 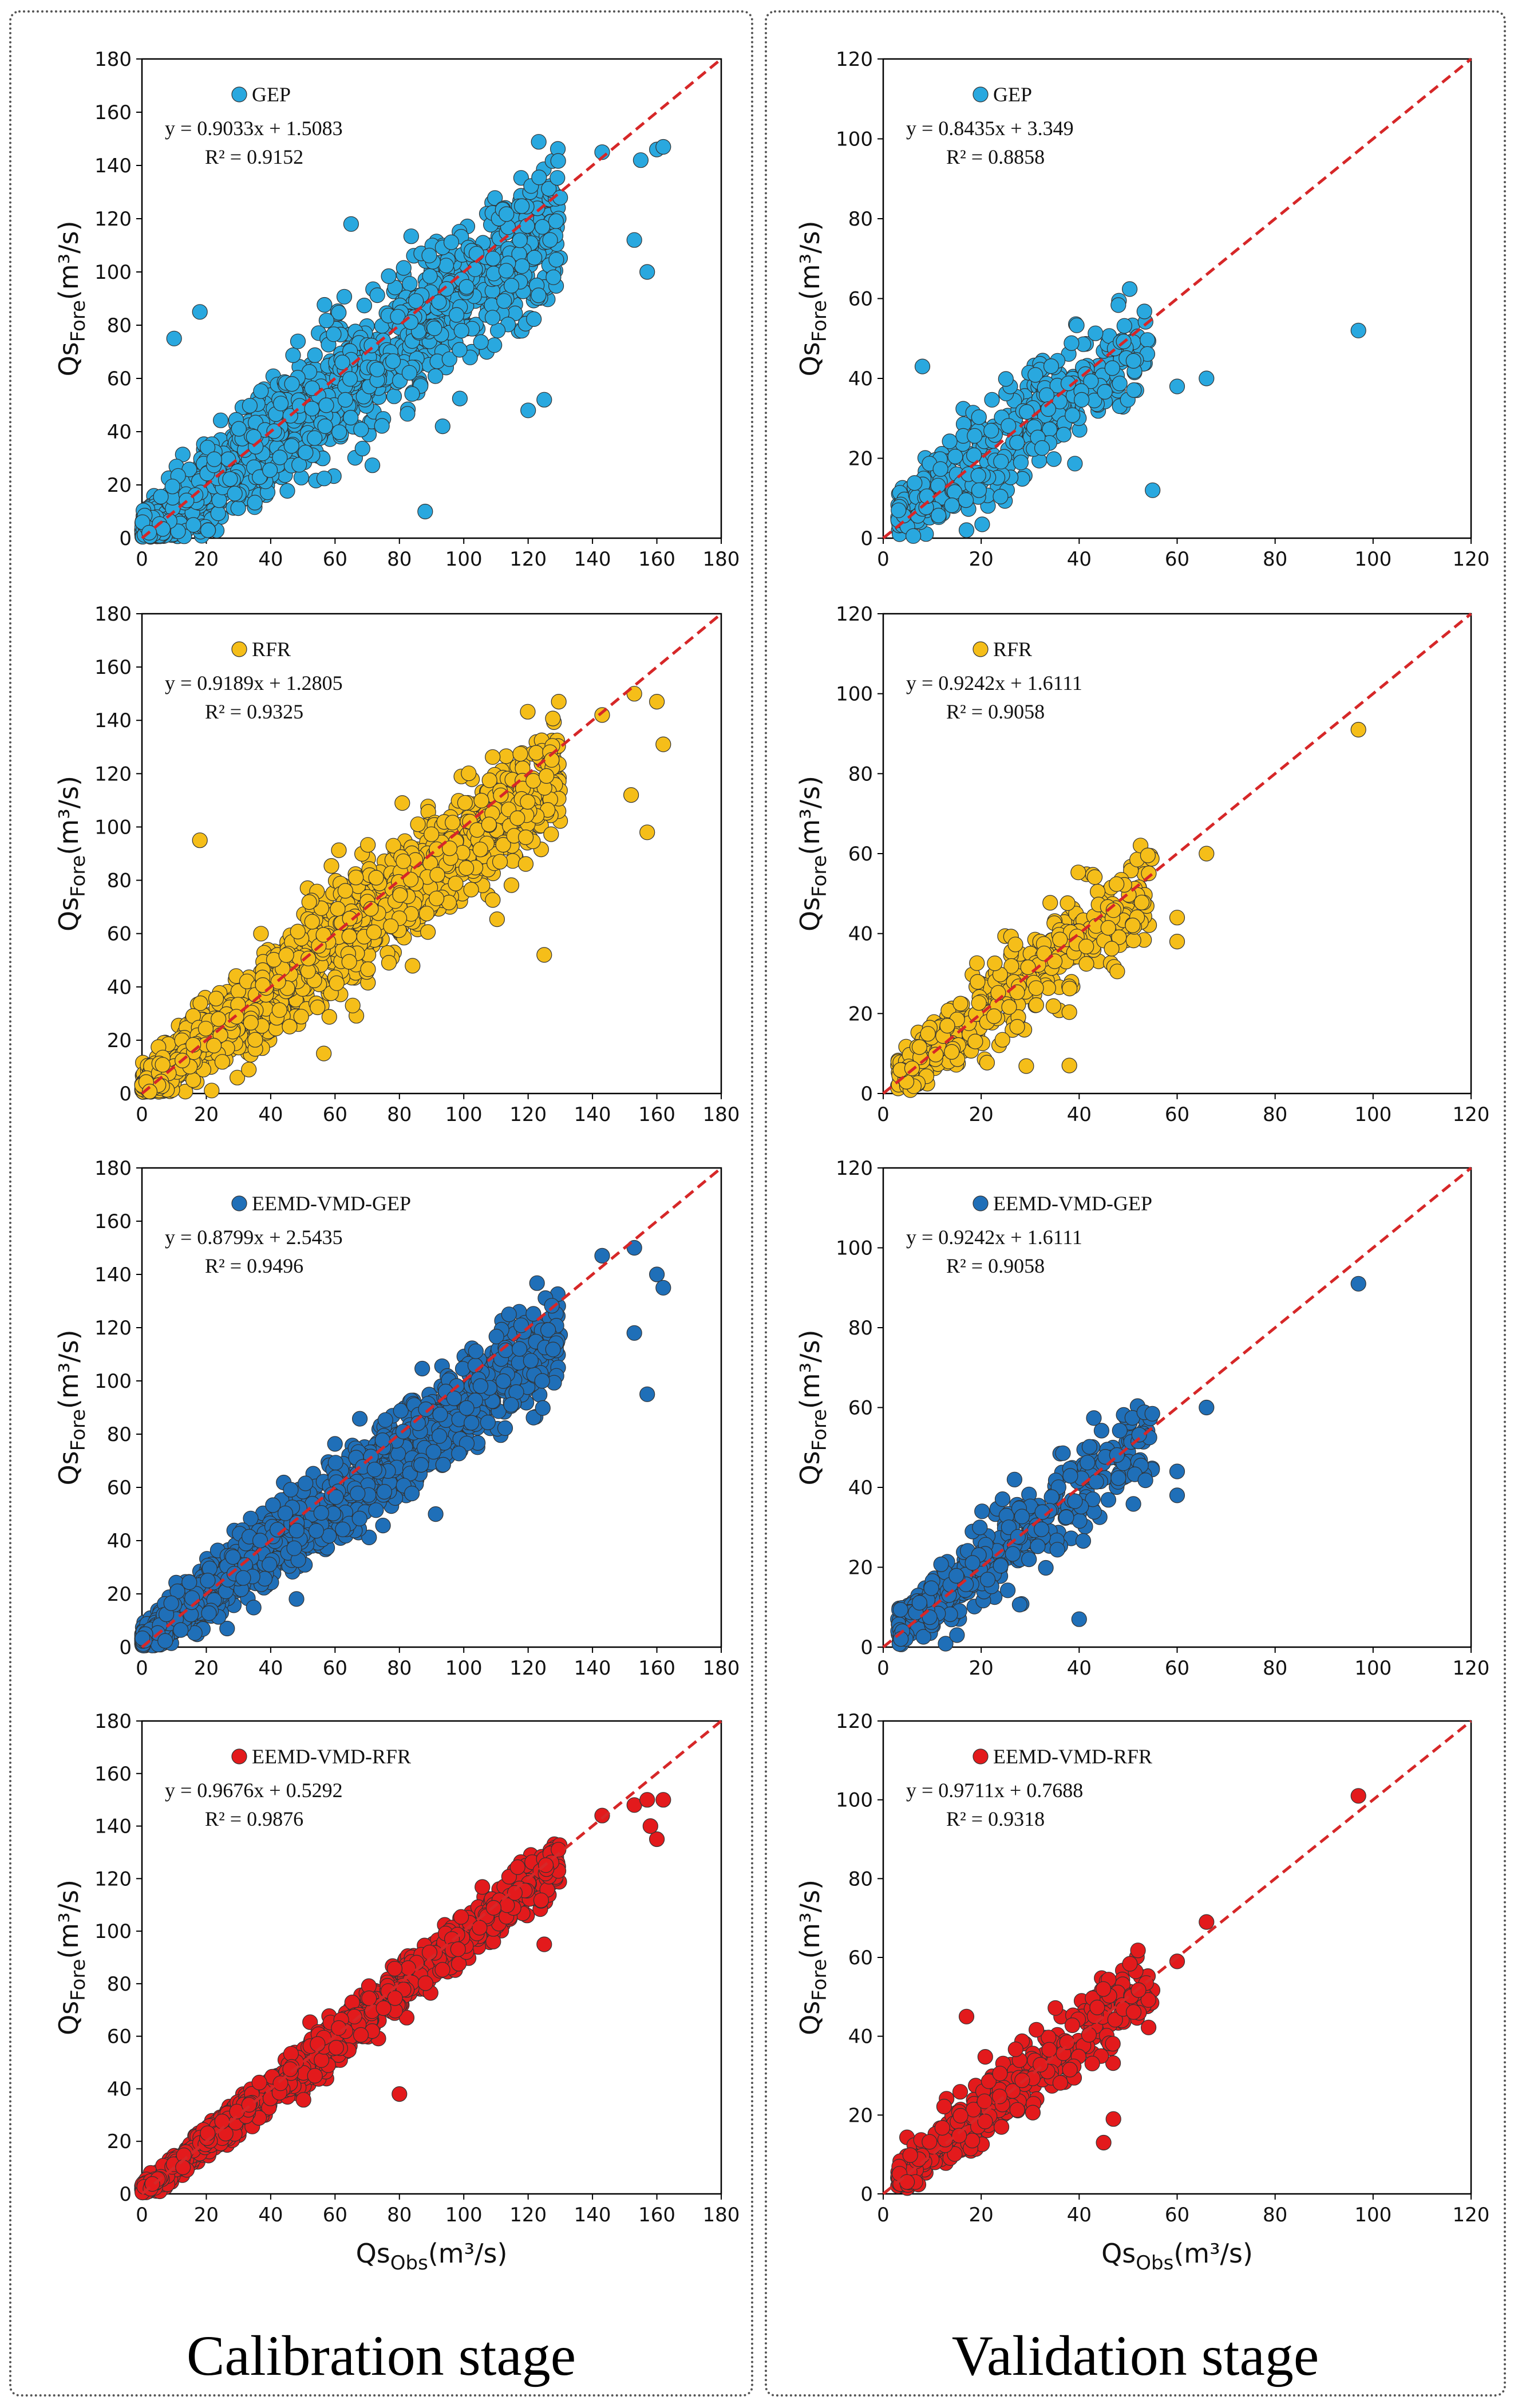 What do you see at coordinates (721, 1668) in the screenshot?
I see `x-tick-label: 180` at bounding box center [721, 1668].